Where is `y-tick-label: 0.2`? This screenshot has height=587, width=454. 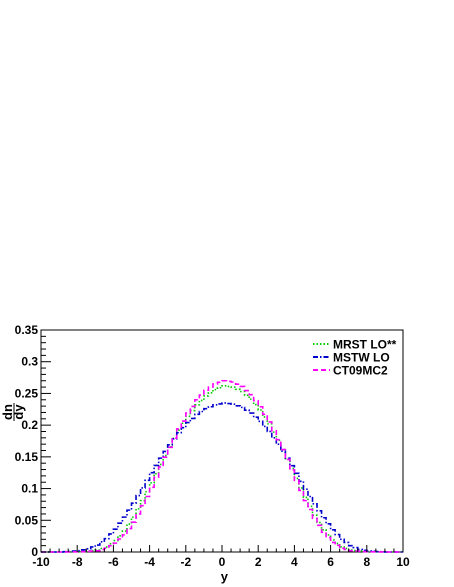 y-tick-label: 0.2 is located at coordinates (29, 425).